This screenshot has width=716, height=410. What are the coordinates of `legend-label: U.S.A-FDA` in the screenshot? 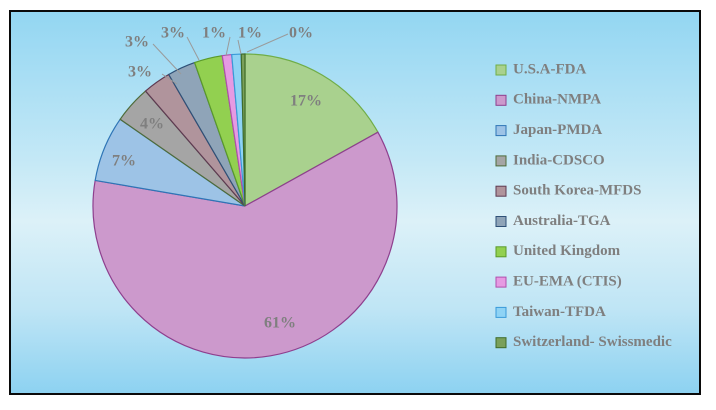 It's located at (549, 69).